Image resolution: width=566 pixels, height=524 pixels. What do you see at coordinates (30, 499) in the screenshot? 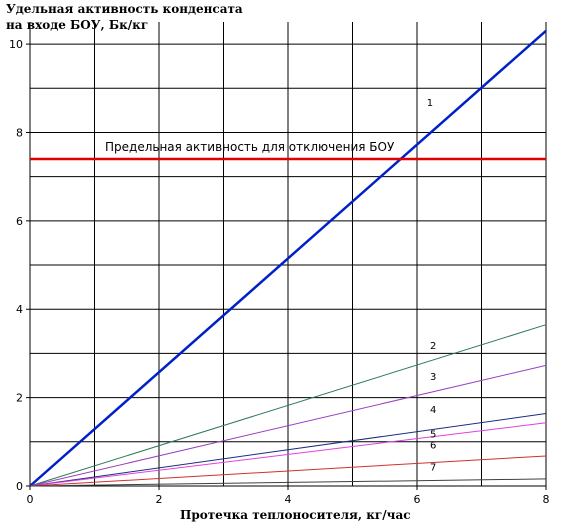
I see `x-tick-label: 0` at bounding box center [30, 499].